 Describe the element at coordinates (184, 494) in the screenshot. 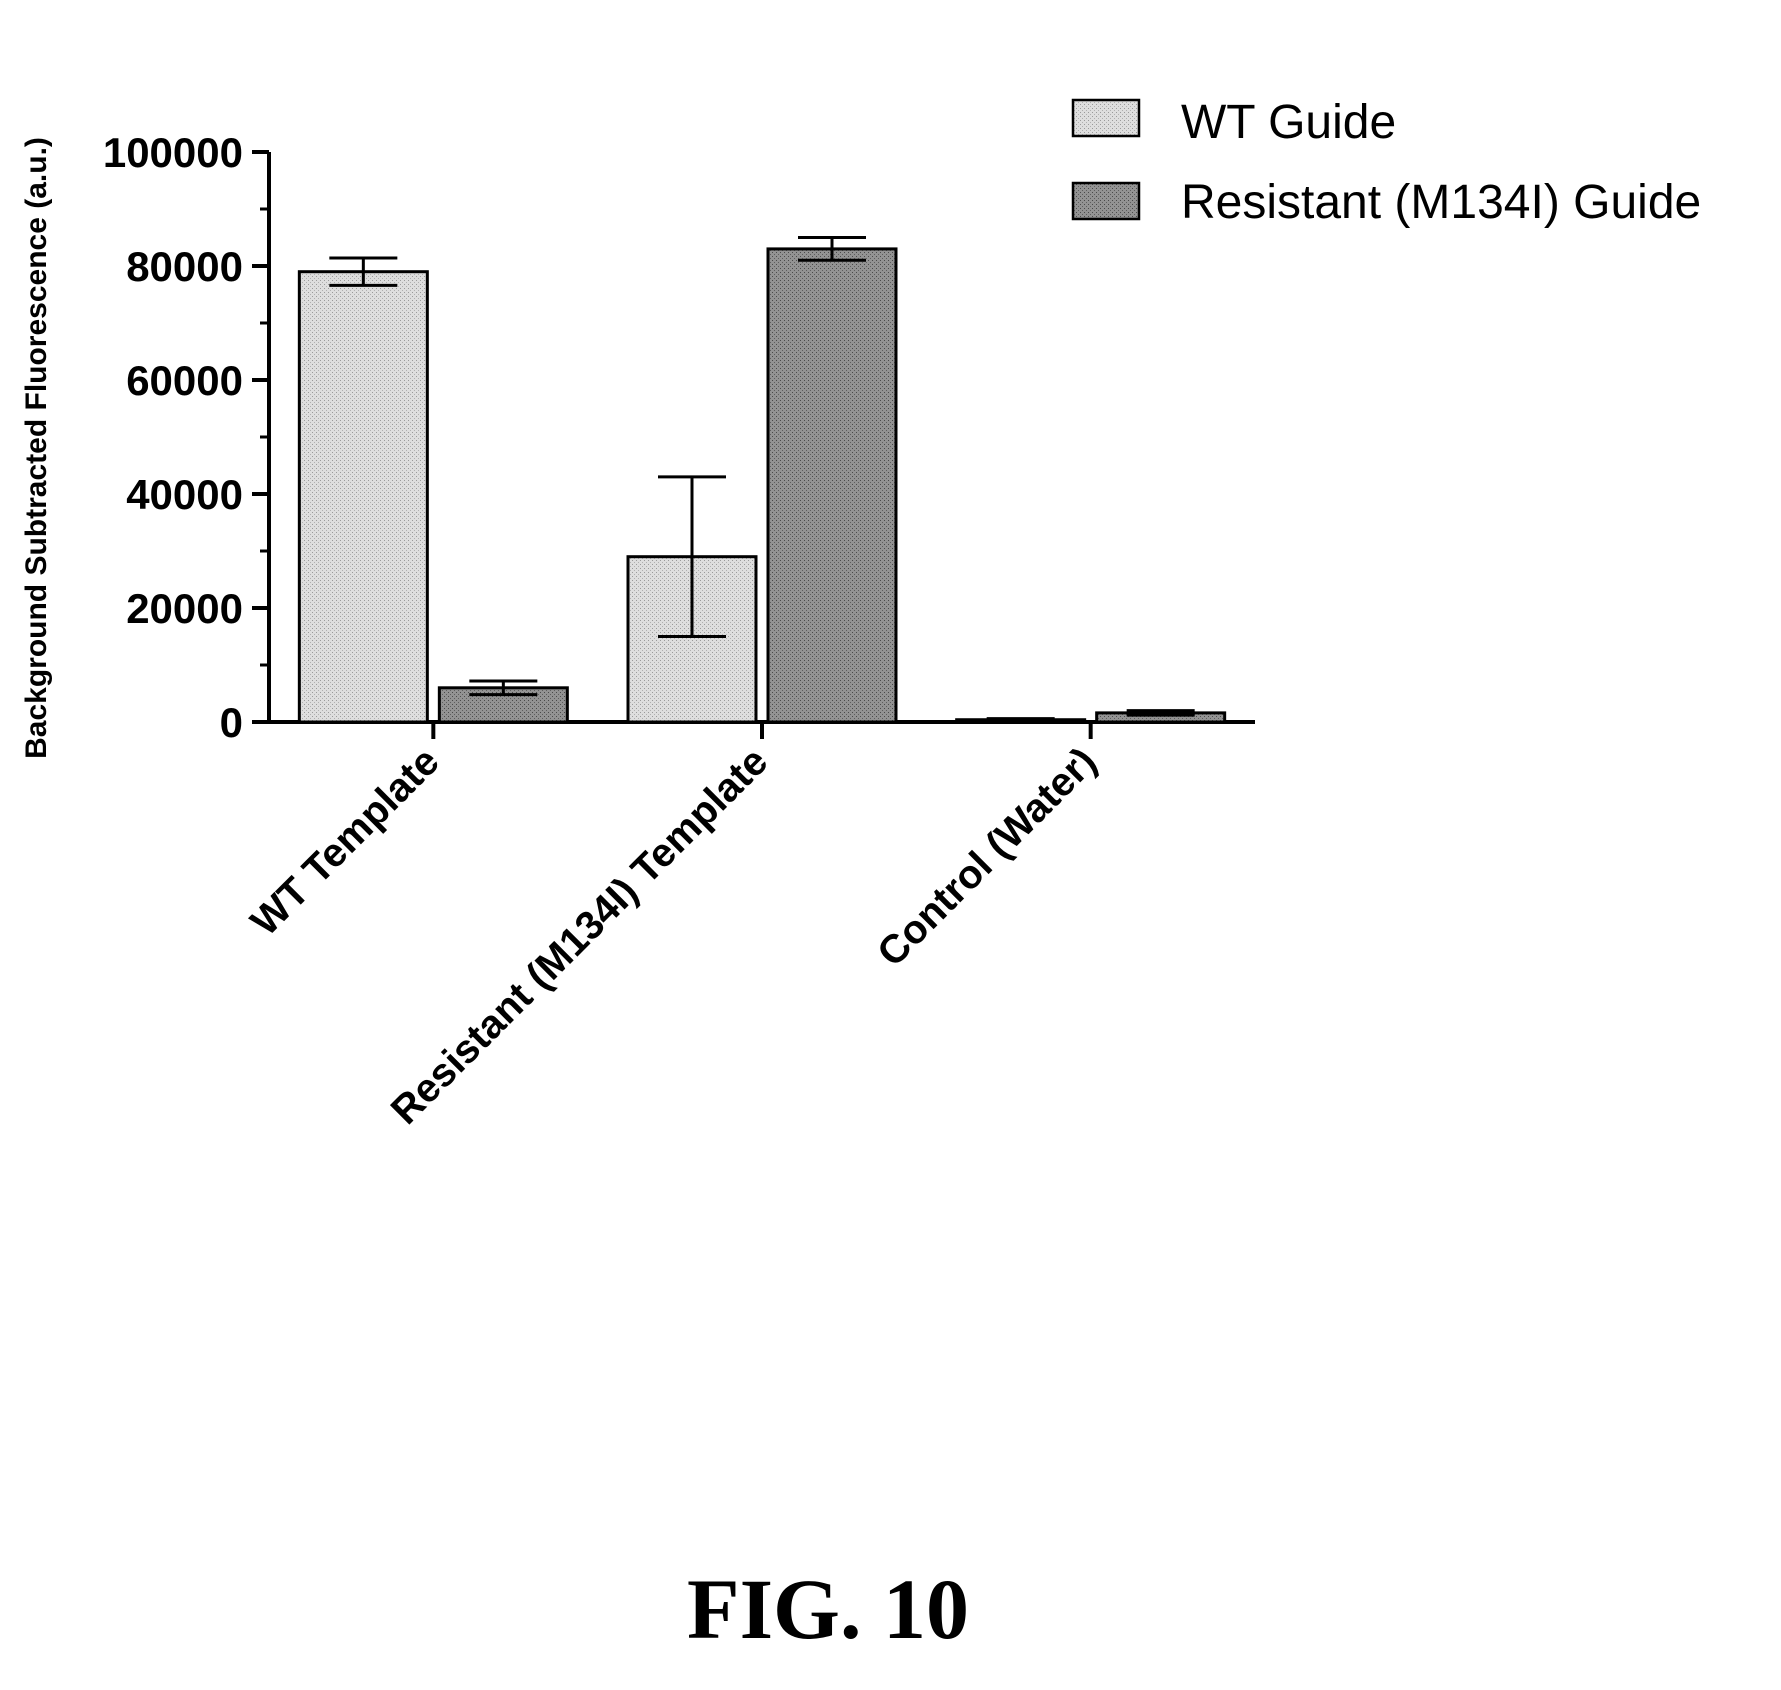

I see `y-tick-label: 40000` at that location.